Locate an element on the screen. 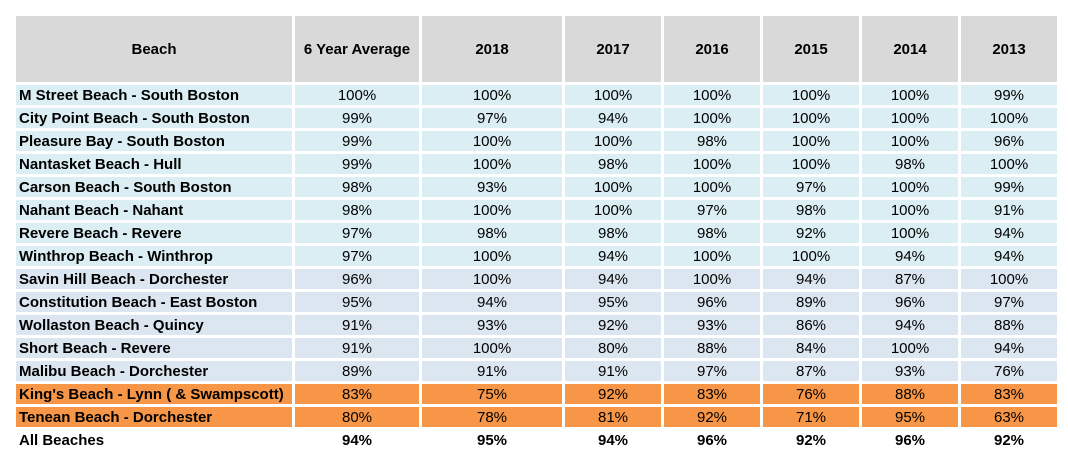 The image size is (1068, 473). header-2015: 2015 is located at coordinates (811, 49).